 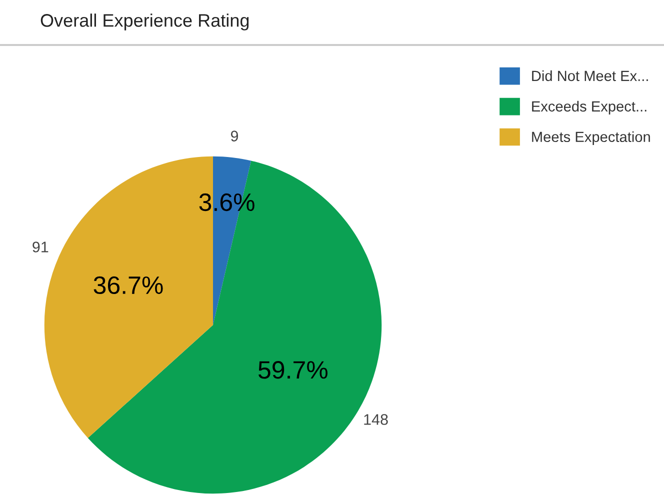 What do you see at coordinates (128, 285) in the screenshot?
I see `text: 36.7%` at bounding box center [128, 285].